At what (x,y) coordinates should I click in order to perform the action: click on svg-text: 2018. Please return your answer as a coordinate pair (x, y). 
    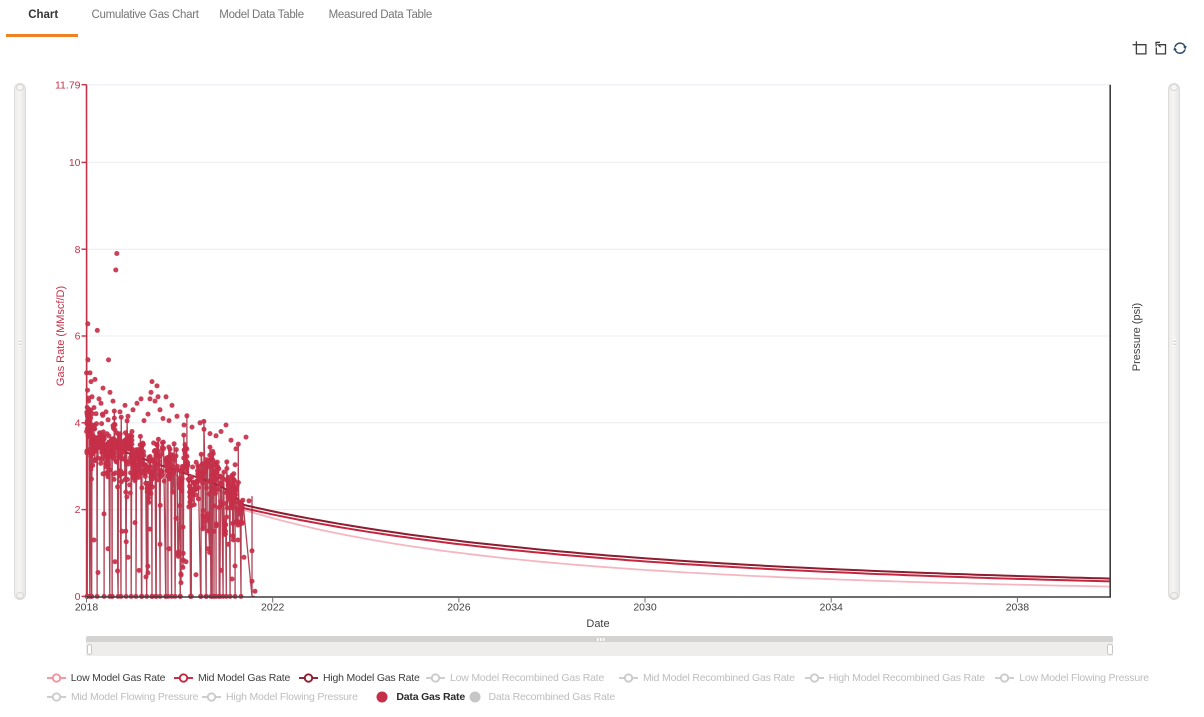
    Looking at the image, I should click on (87, 608).